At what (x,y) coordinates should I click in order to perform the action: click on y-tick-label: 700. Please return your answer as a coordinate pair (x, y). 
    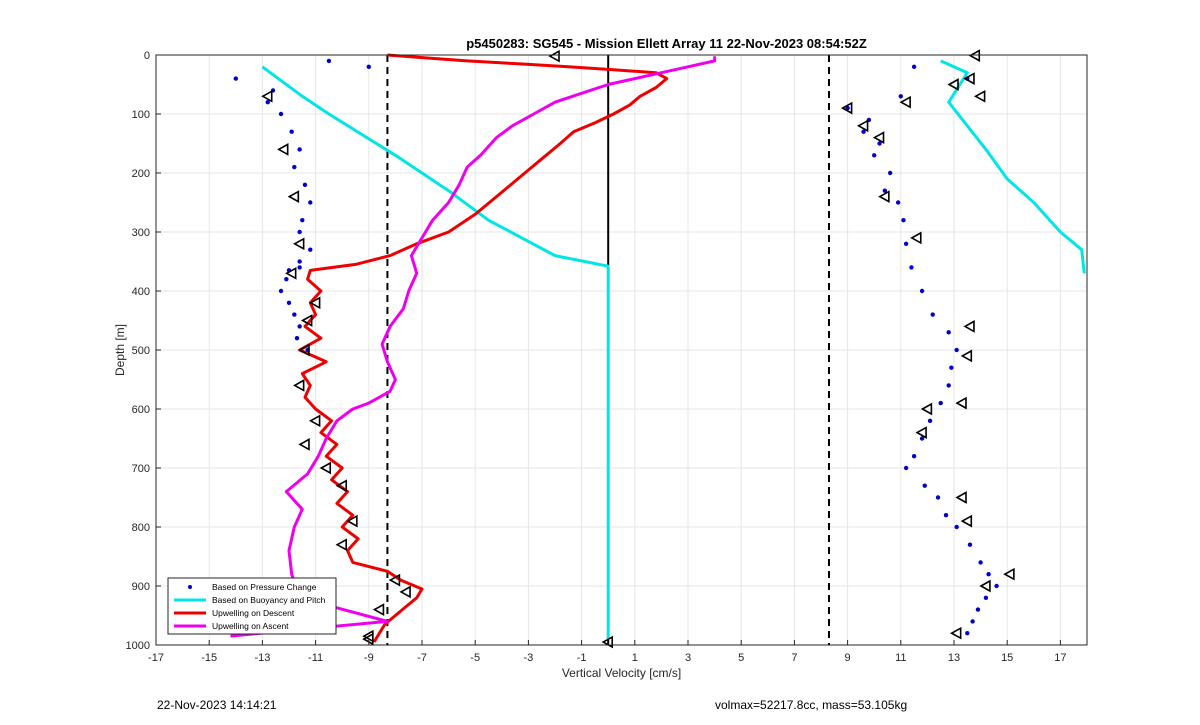
    Looking at the image, I should click on (141, 469).